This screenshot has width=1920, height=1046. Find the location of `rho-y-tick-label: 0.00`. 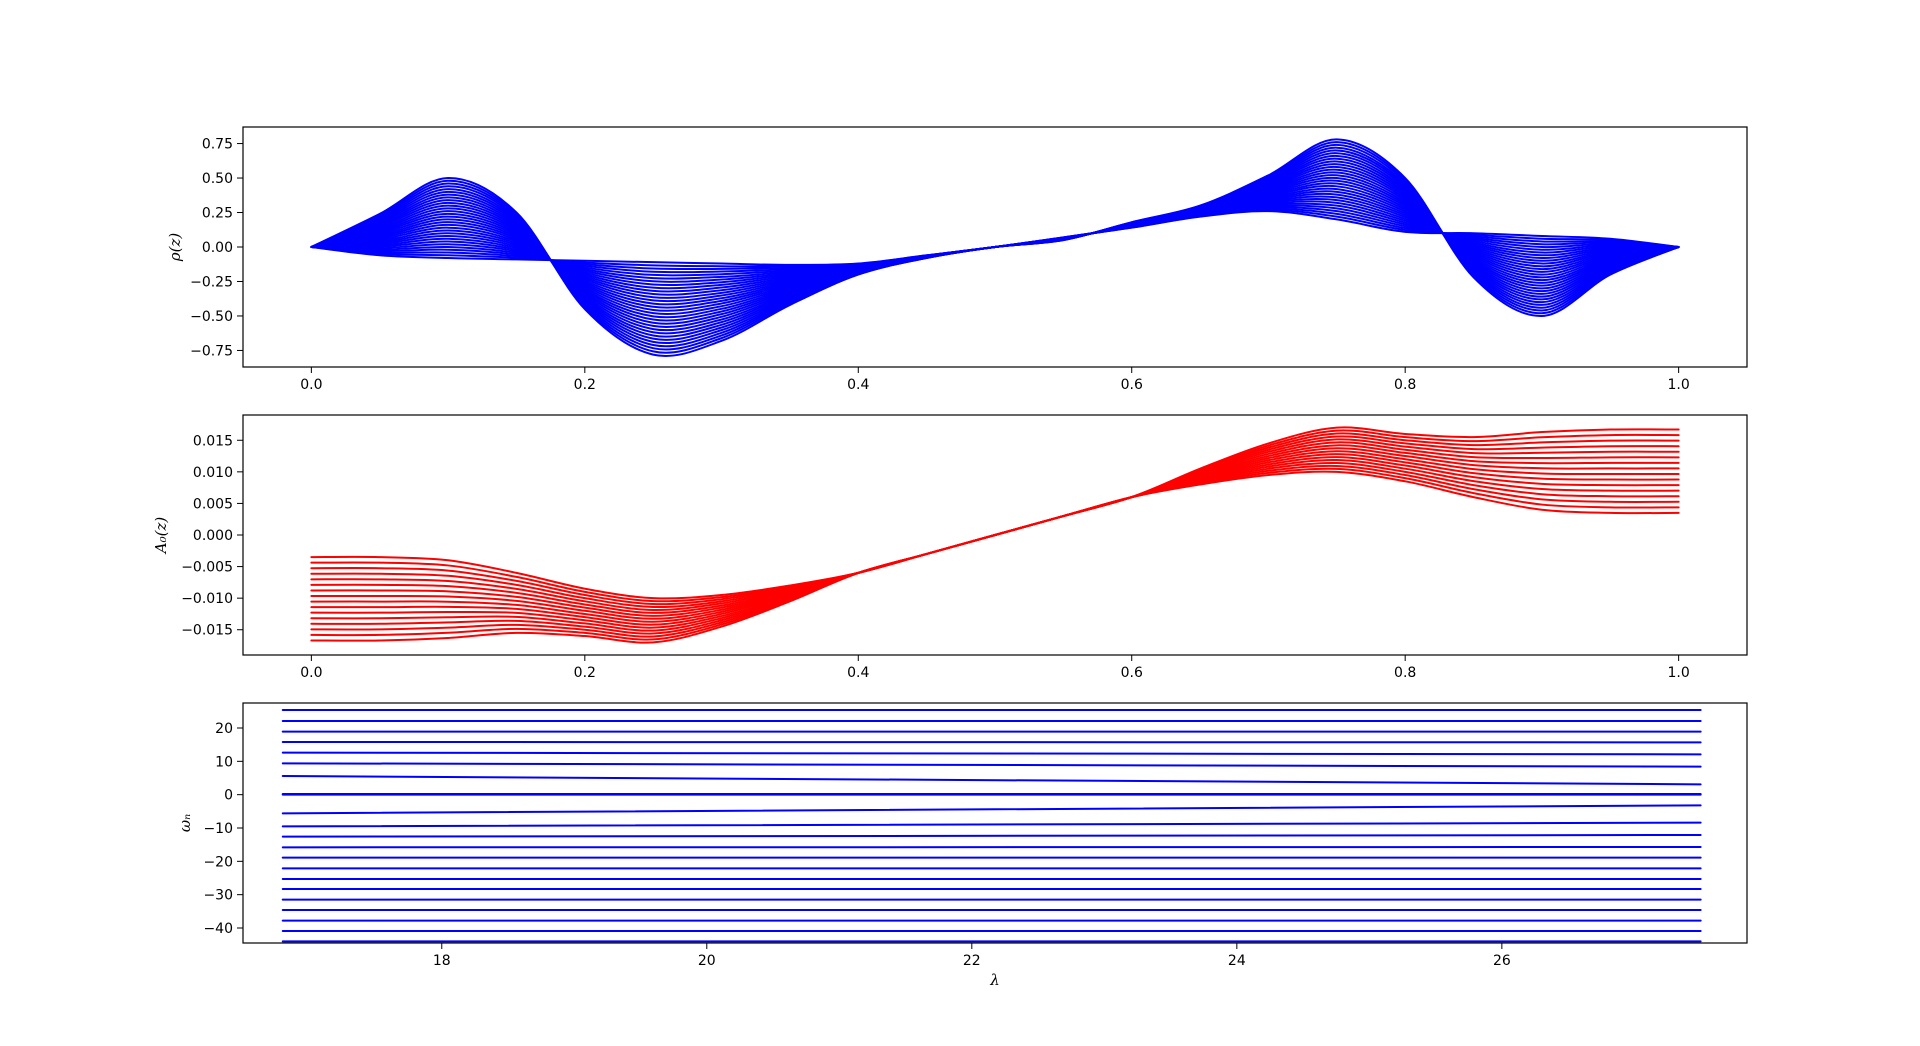

rho-y-tick-label: 0.00 is located at coordinates (217, 248).